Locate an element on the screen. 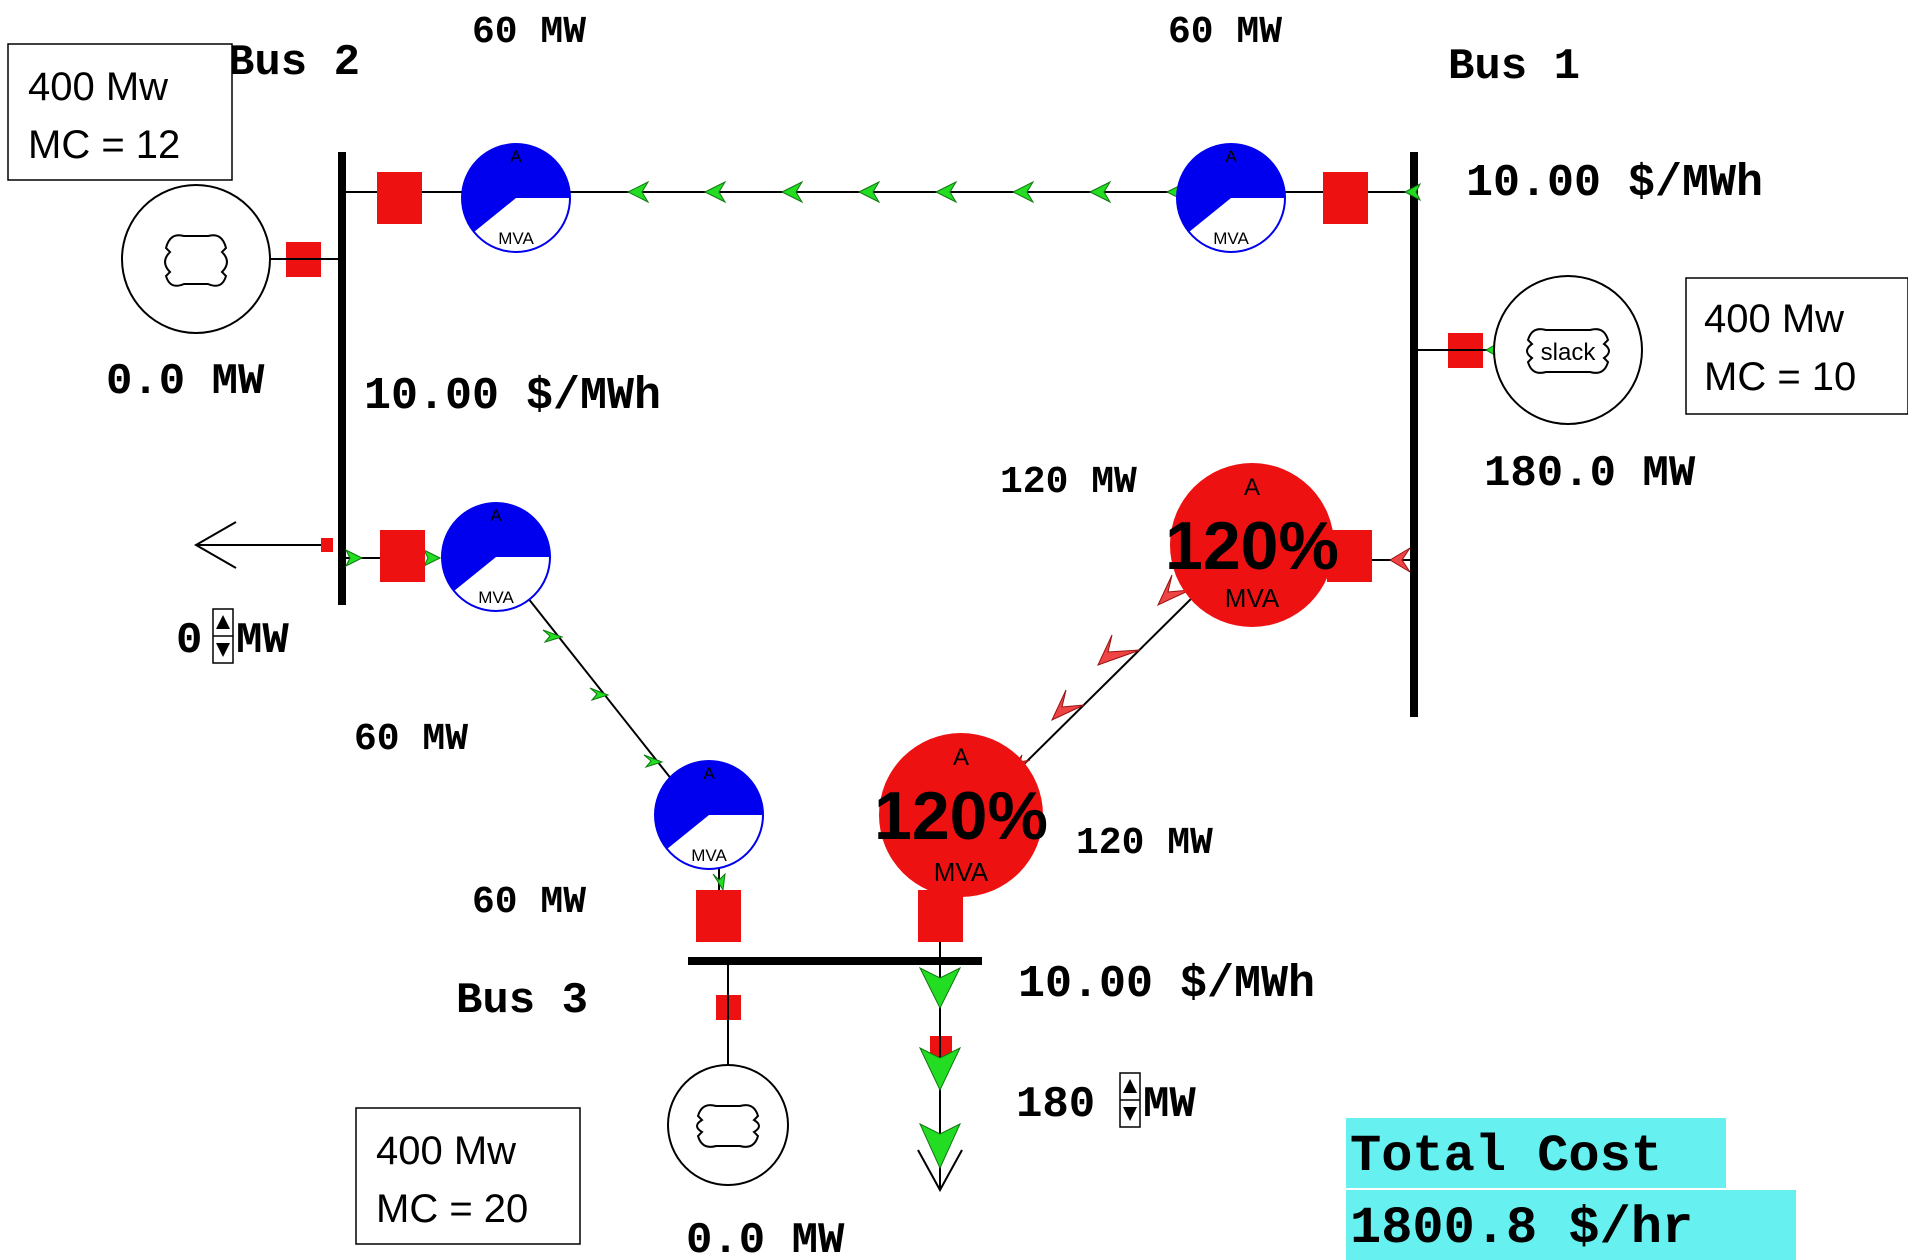 This screenshot has width=1908, height=1260. breaker-load2 is located at coordinates (327, 545).